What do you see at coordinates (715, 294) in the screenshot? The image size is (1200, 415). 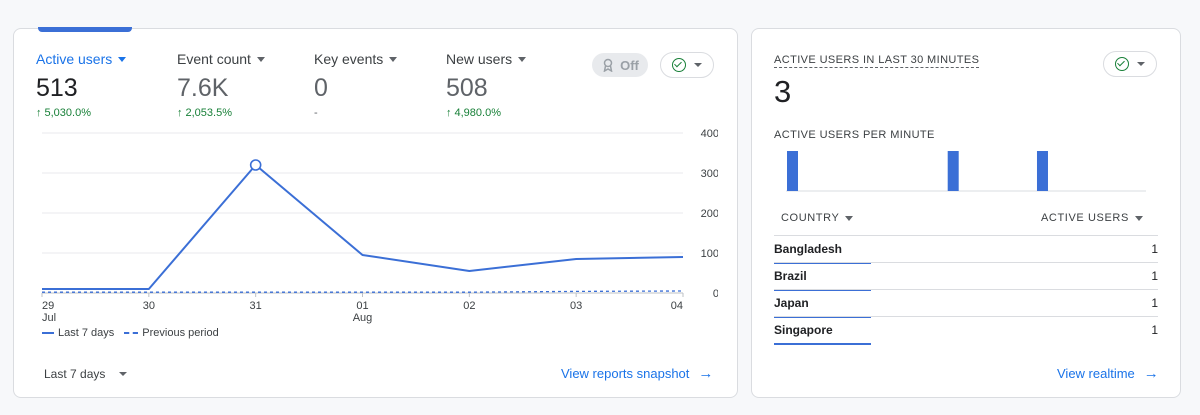 I see `y-tick-label: 0` at bounding box center [715, 294].